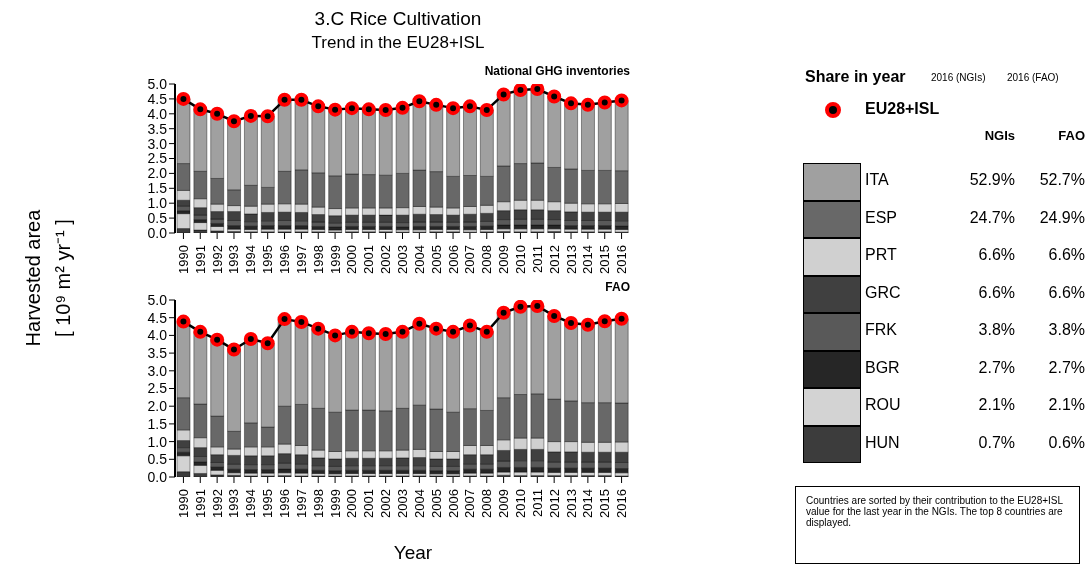 This screenshot has width=1086, height=572. I want to click on text: 24.9%, so click(1061, 217).